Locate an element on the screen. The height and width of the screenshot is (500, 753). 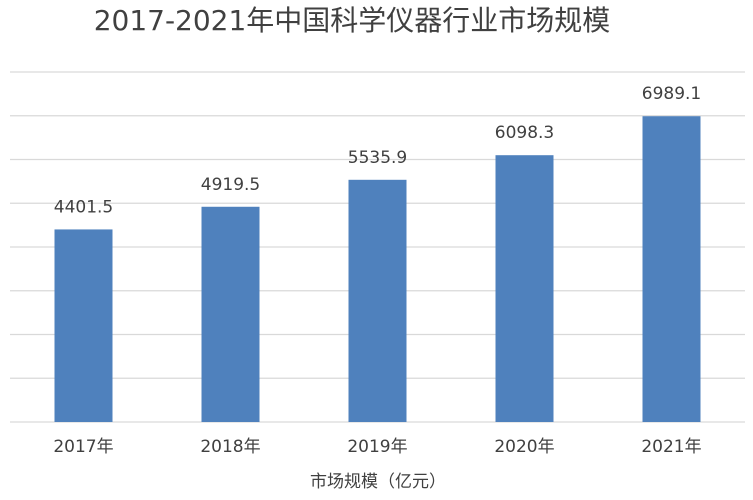
value-label: 5535.9 is located at coordinates (377, 158).